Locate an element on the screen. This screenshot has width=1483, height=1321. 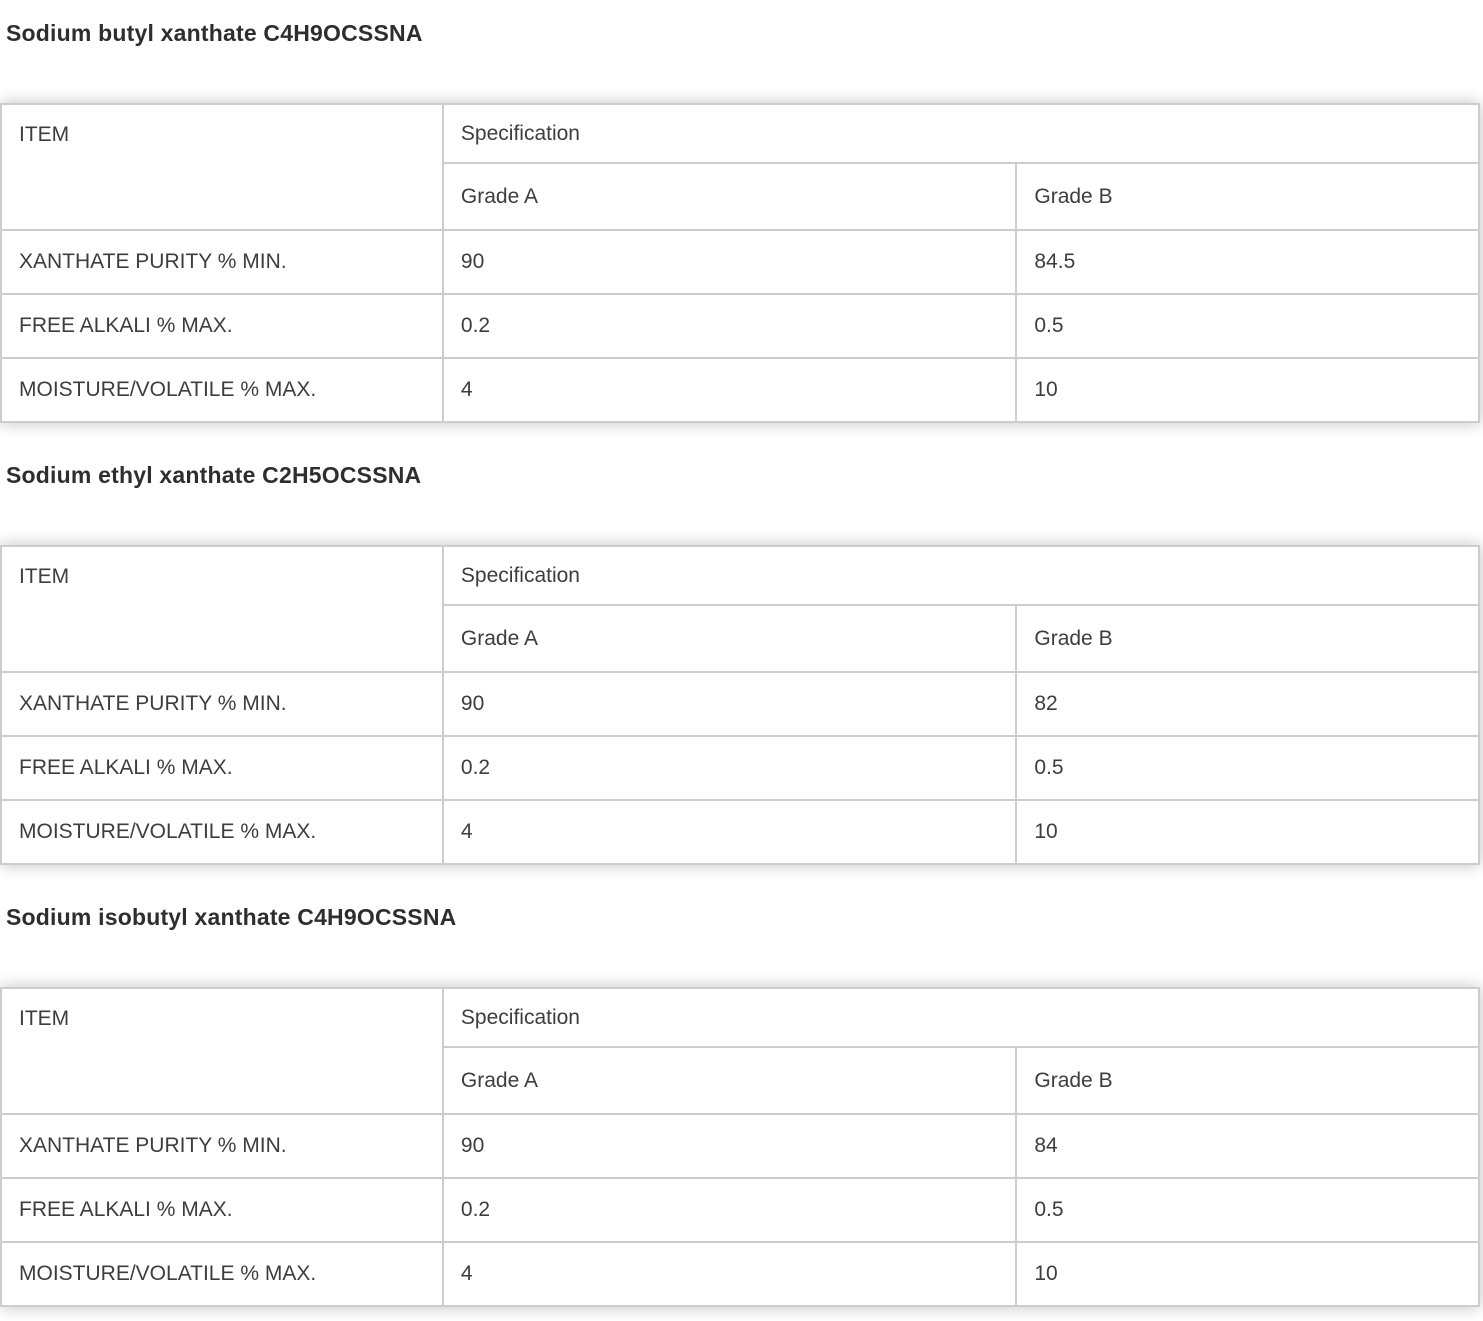
table-row: XANTHATE PURITY % MIN. 90 84 is located at coordinates (740, 1146).